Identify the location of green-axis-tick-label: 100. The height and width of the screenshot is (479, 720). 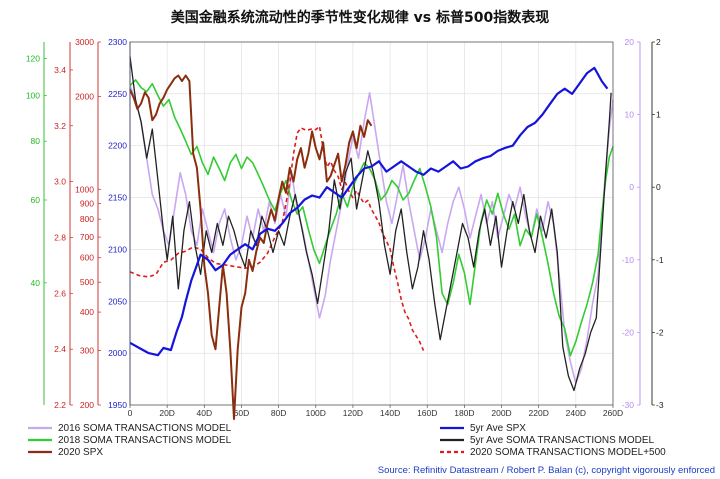
(33, 96).